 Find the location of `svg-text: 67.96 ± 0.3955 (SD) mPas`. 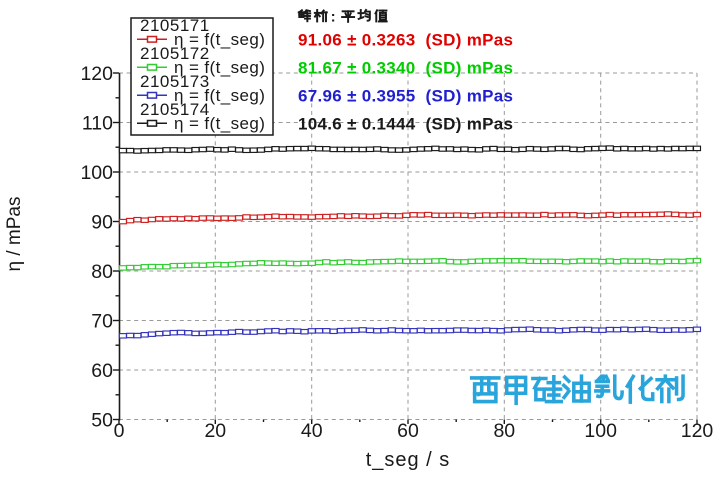

svg-text: 67.96 ± 0.3955 (SD) mPas is located at coordinates (405, 96).